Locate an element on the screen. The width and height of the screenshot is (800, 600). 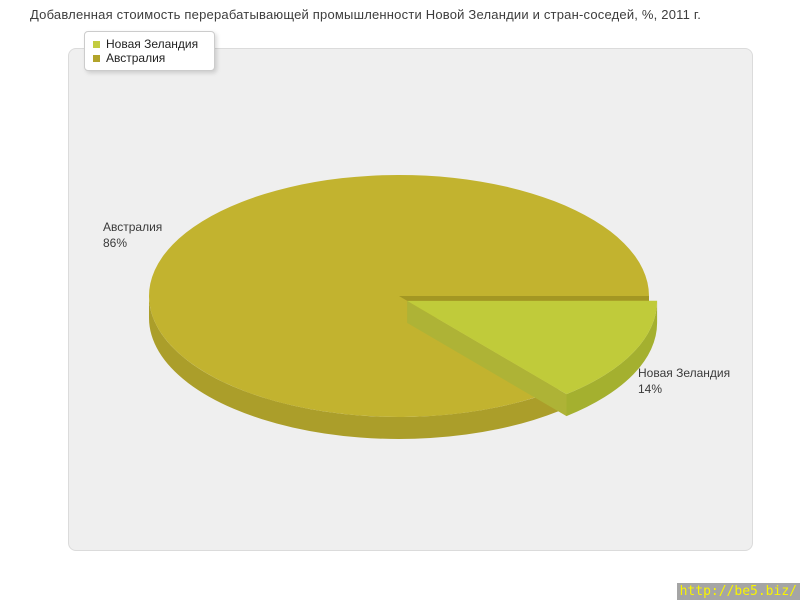
watermark-link: http://be5.biz/ is located at coordinates (738, 591).